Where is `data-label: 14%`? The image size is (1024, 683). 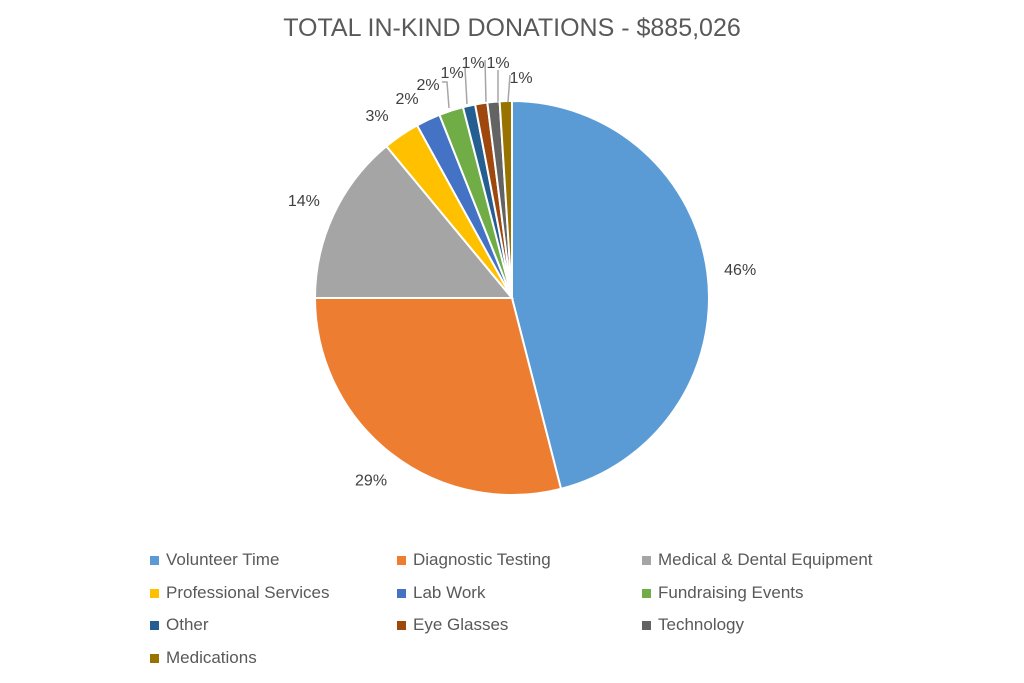
data-label: 14% is located at coordinates (304, 201).